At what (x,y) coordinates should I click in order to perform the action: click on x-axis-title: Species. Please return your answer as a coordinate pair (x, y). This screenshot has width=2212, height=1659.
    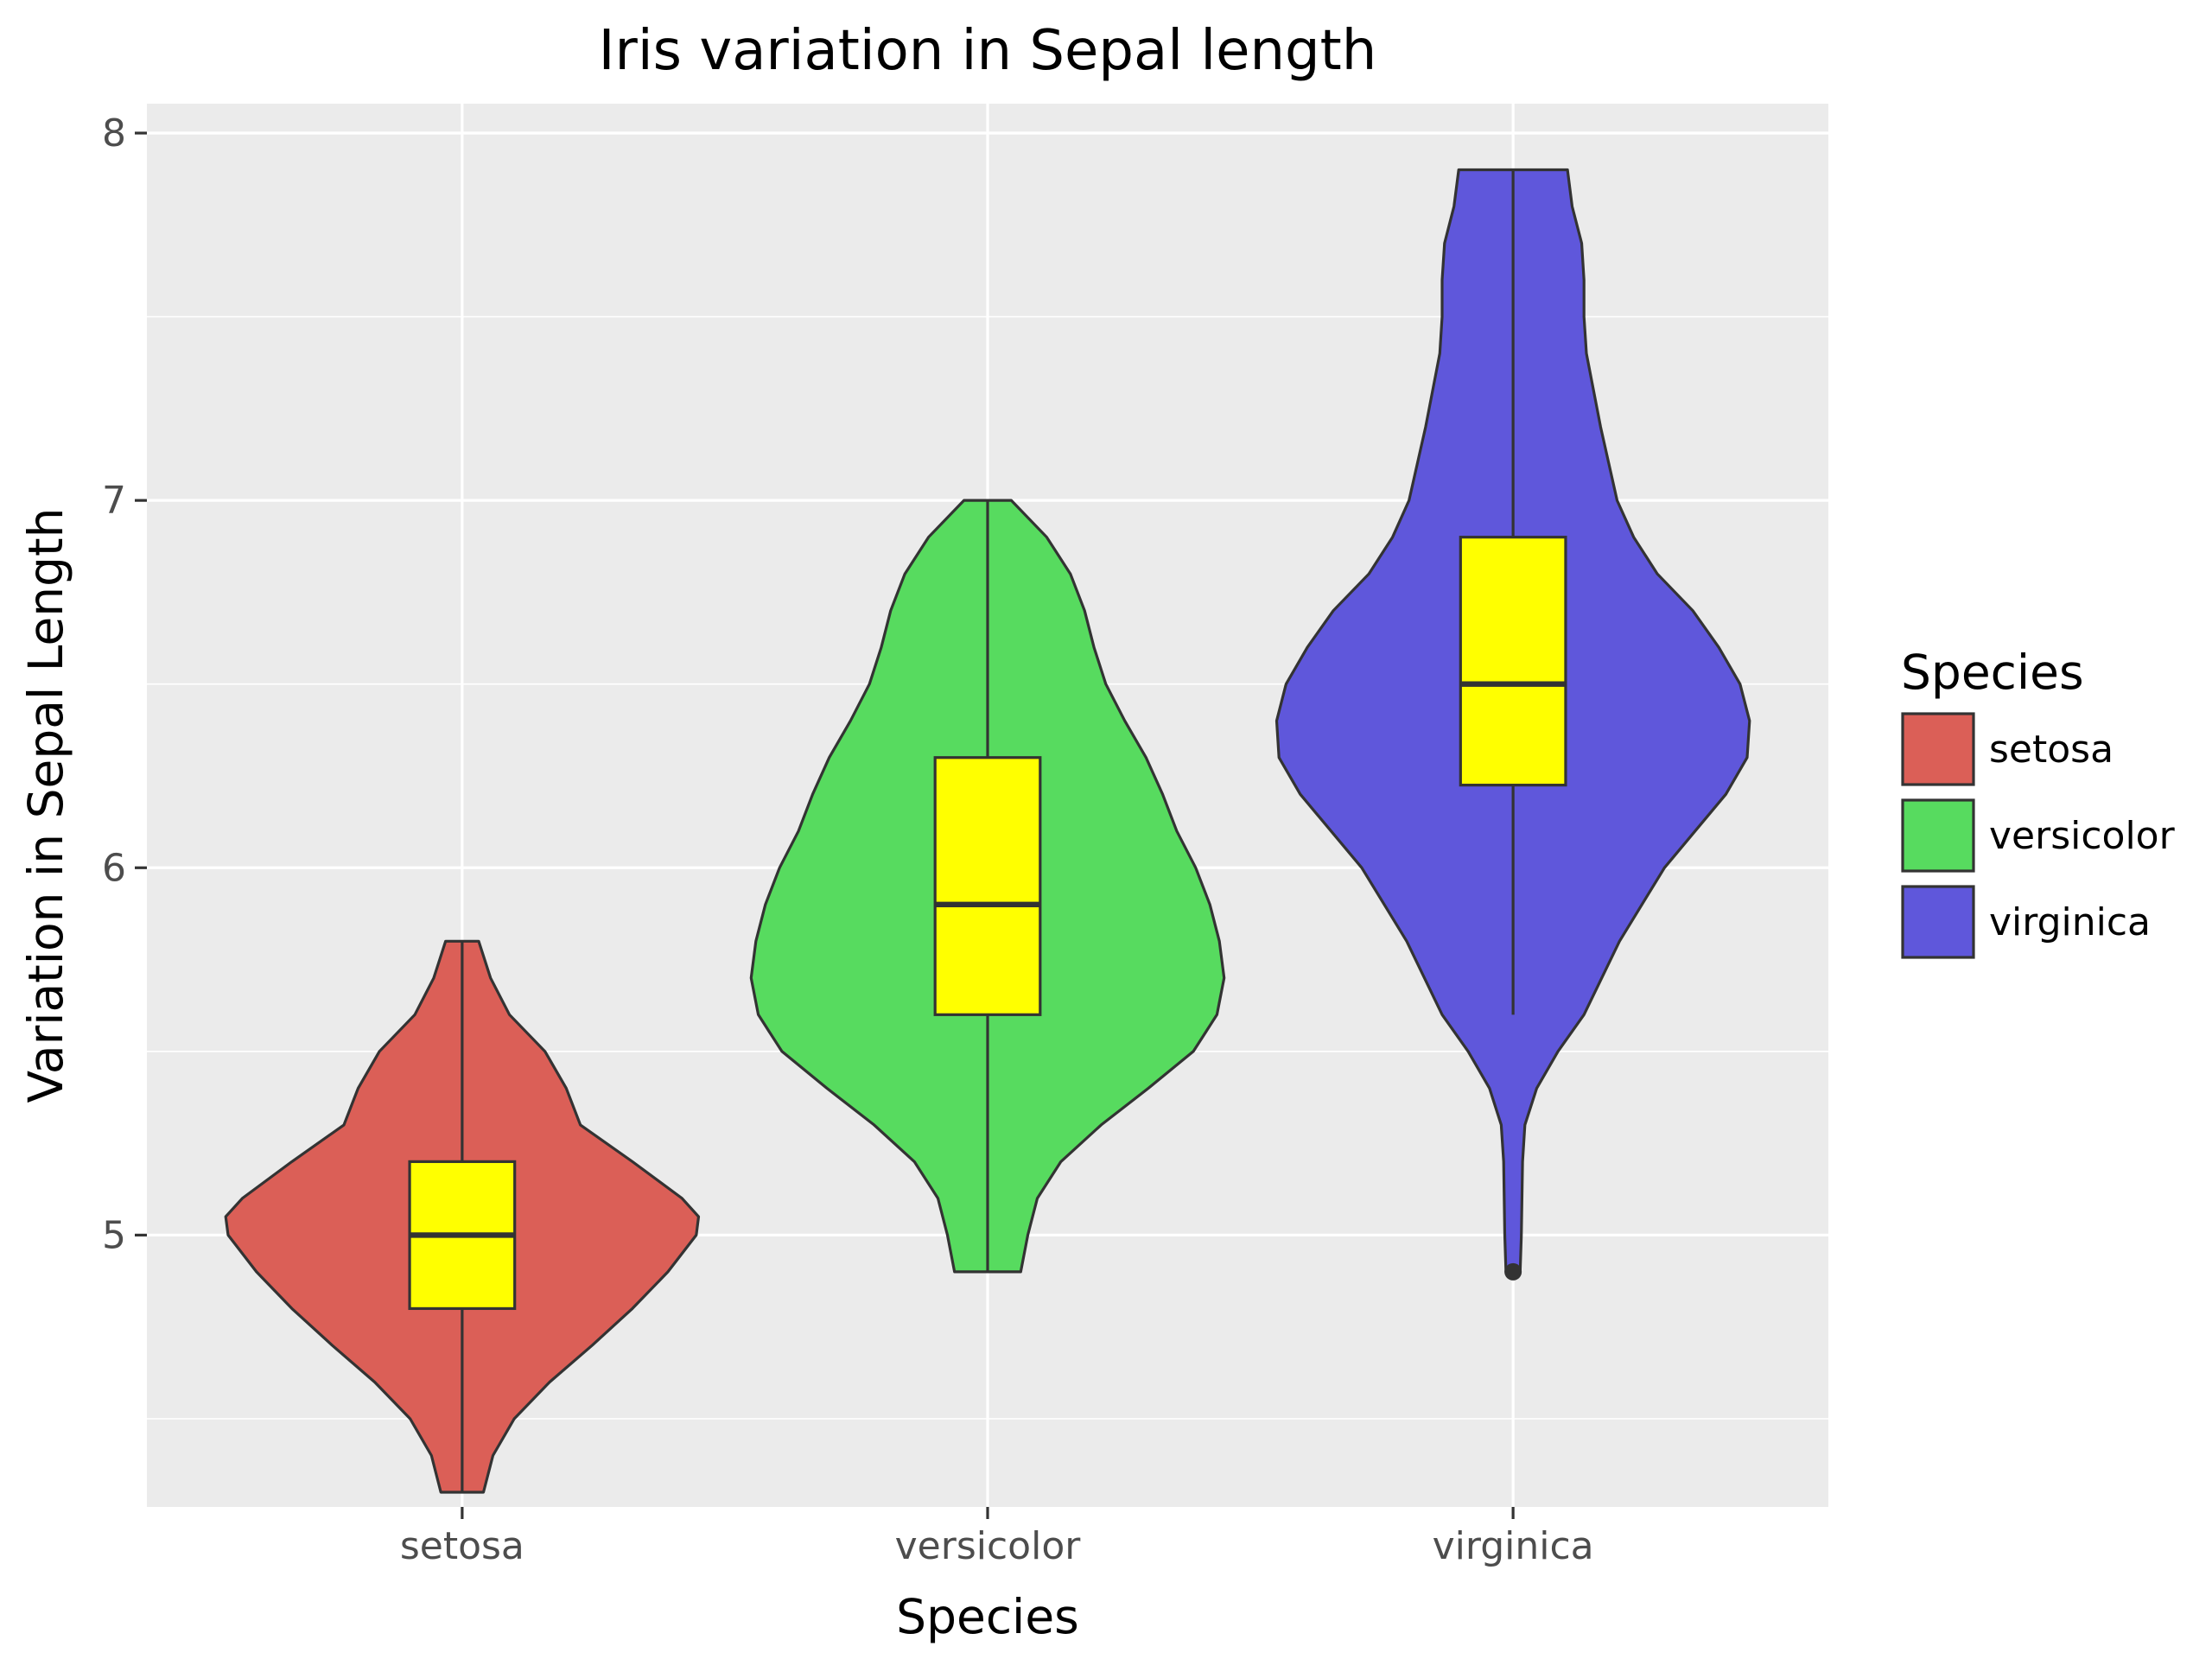
    Looking at the image, I should click on (987, 1616).